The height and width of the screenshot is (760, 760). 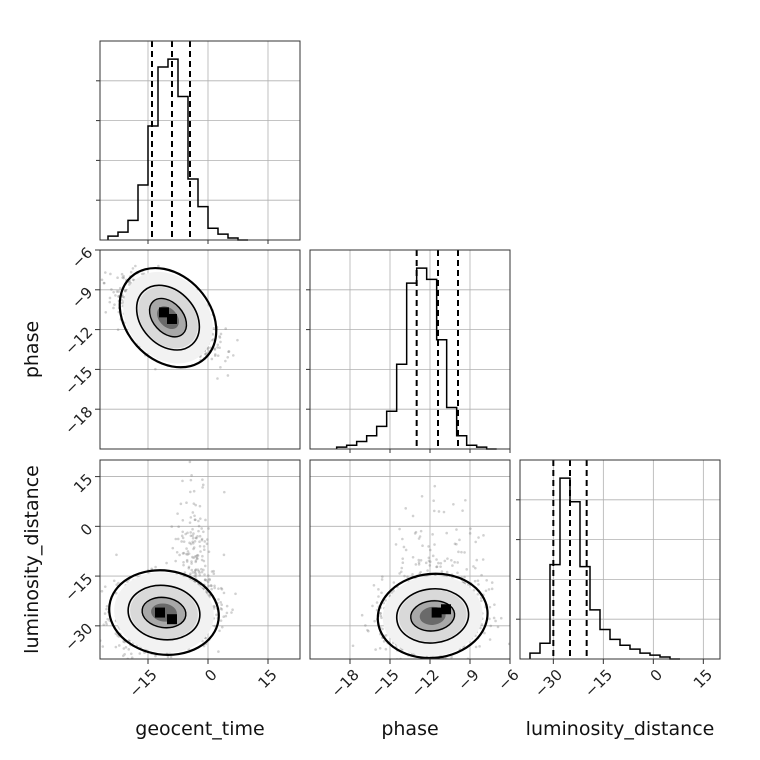 What do you see at coordinates (620, 729) in the screenshot?
I see `axis-label-x-luminosity_distance: luminosity_distance` at bounding box center [620, 729].